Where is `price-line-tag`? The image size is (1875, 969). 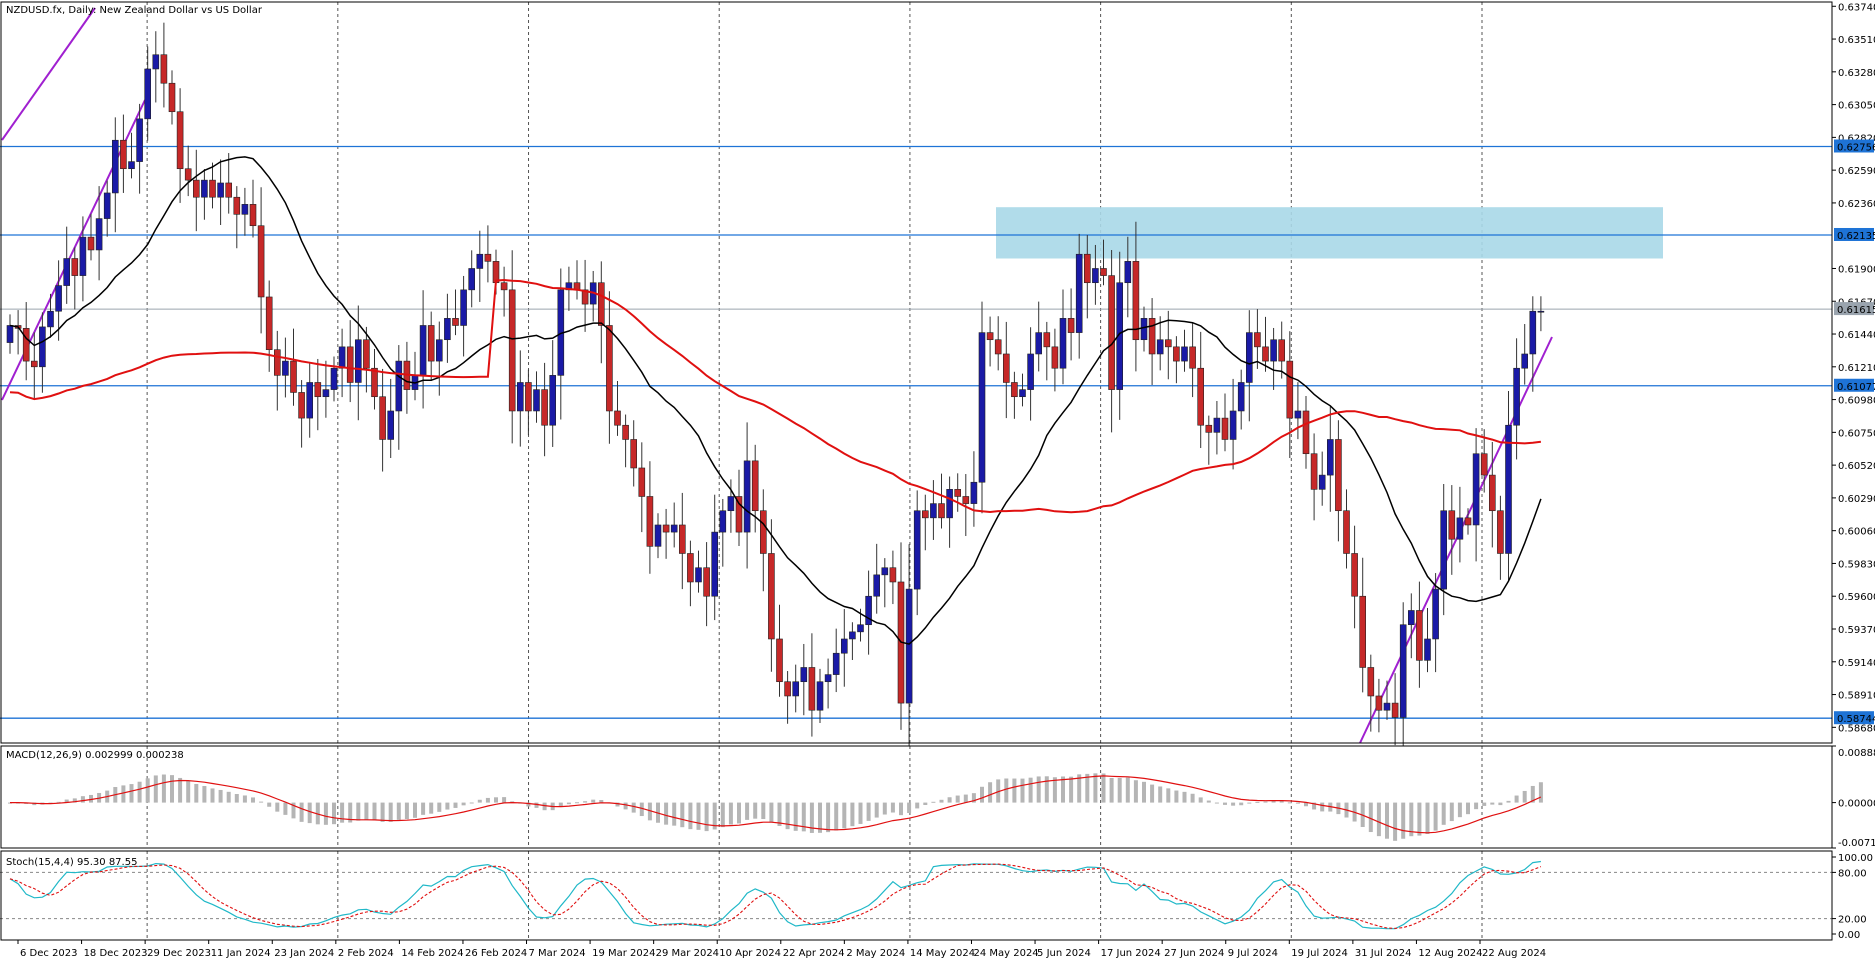
price-line-tag is located at coordinates (1854, 234).